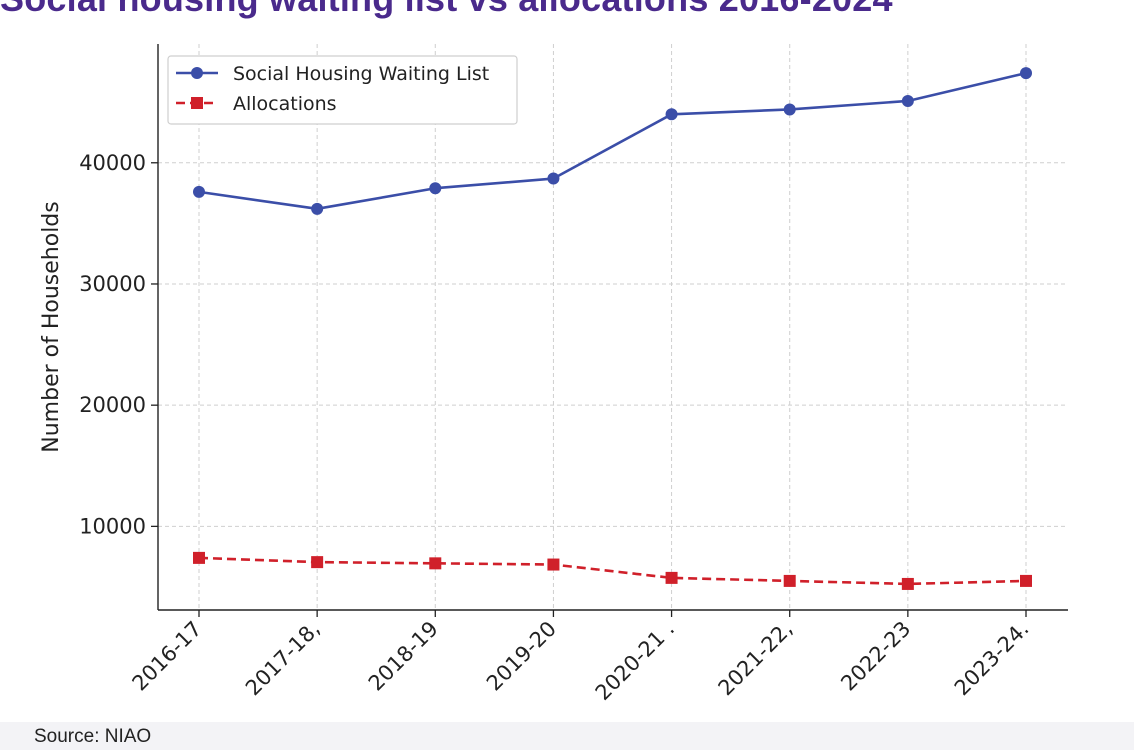 This screenshot has width=1134, height=750. Describe the element at coordinates (283, 659) in the screenshot. I see `x-tick-label: 2017-18,` at that location.